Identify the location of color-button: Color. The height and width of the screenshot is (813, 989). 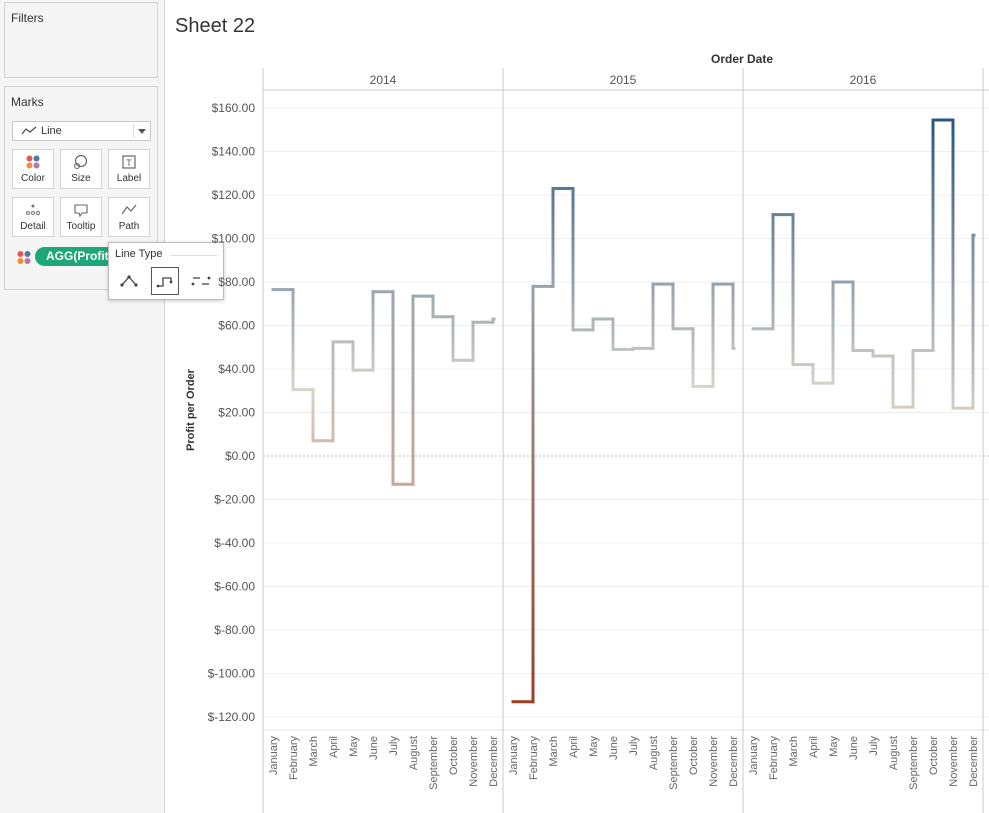
(33, 169).